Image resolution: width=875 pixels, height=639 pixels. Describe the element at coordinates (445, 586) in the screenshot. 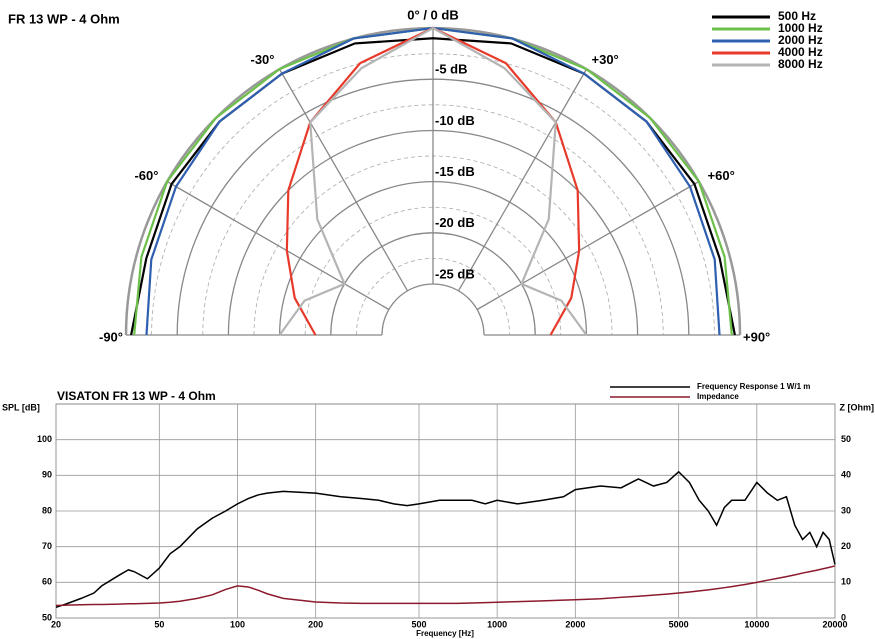

I see `line` at that location.